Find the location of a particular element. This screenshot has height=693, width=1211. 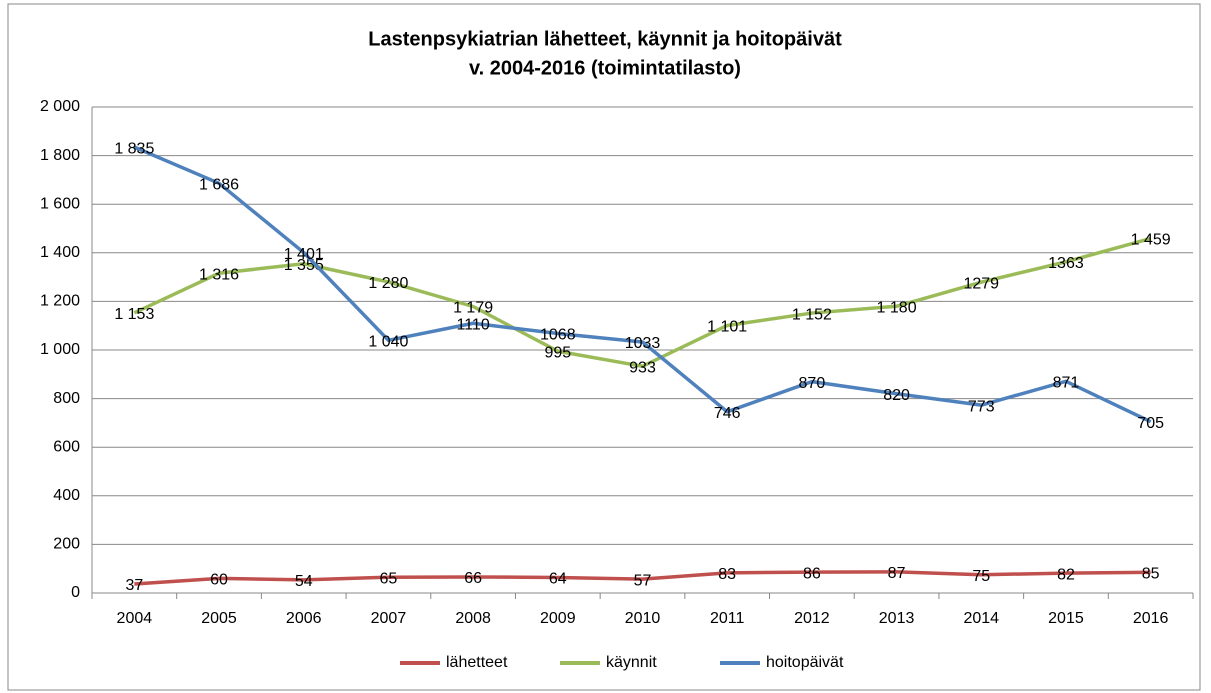

data-label: 1 316 is located at coordinates (219, 274).